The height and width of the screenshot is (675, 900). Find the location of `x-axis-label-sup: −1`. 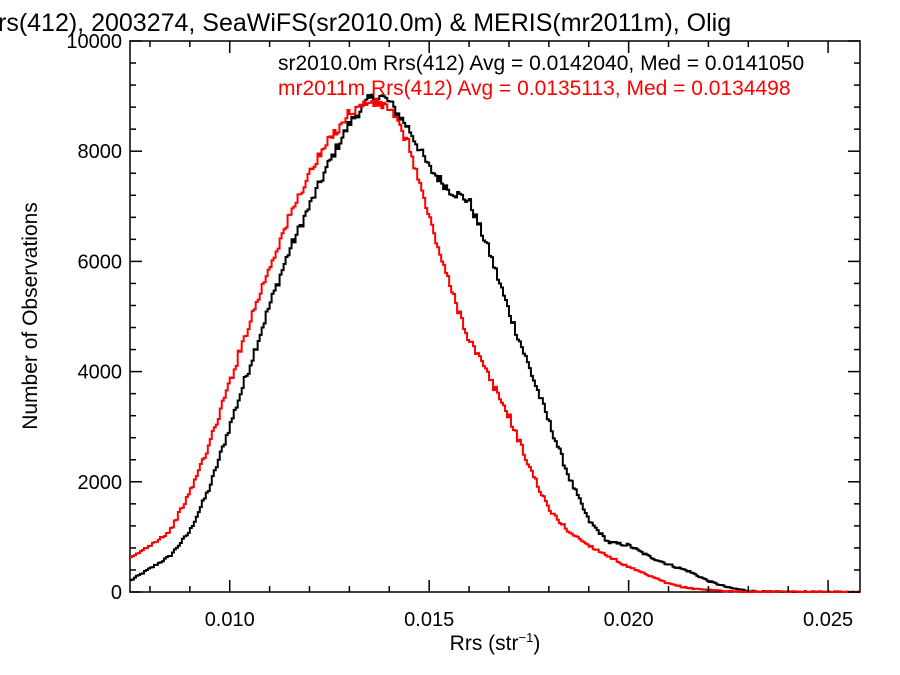

x-axis-label-sup: −1 is located at coordinates (526, 637).